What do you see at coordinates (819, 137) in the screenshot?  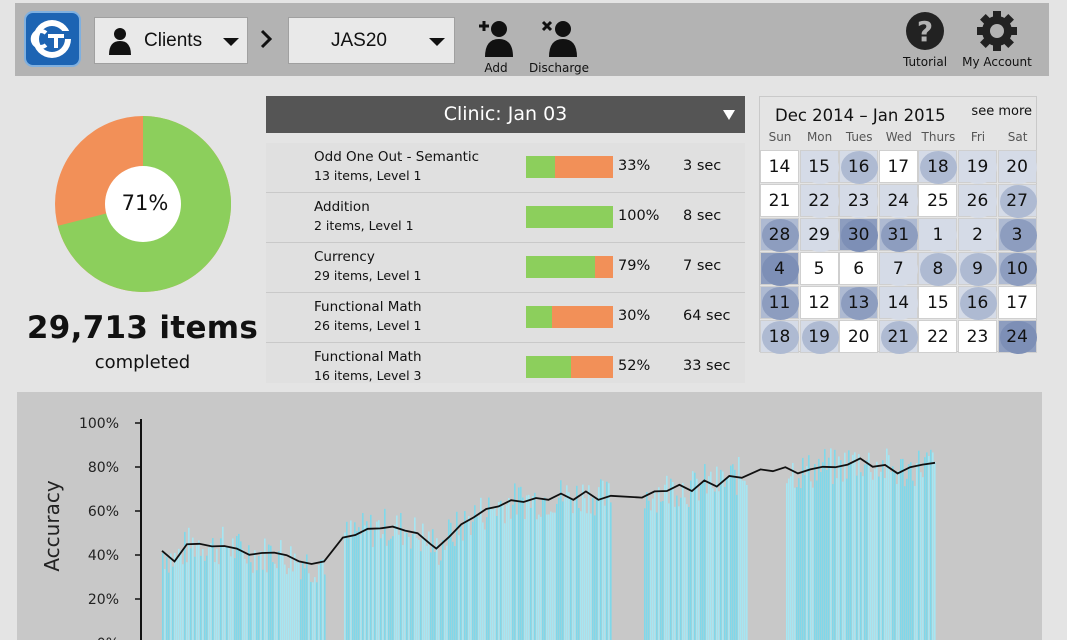 I see `calendar-weekday: Mon` at bounding box center [819, 137].